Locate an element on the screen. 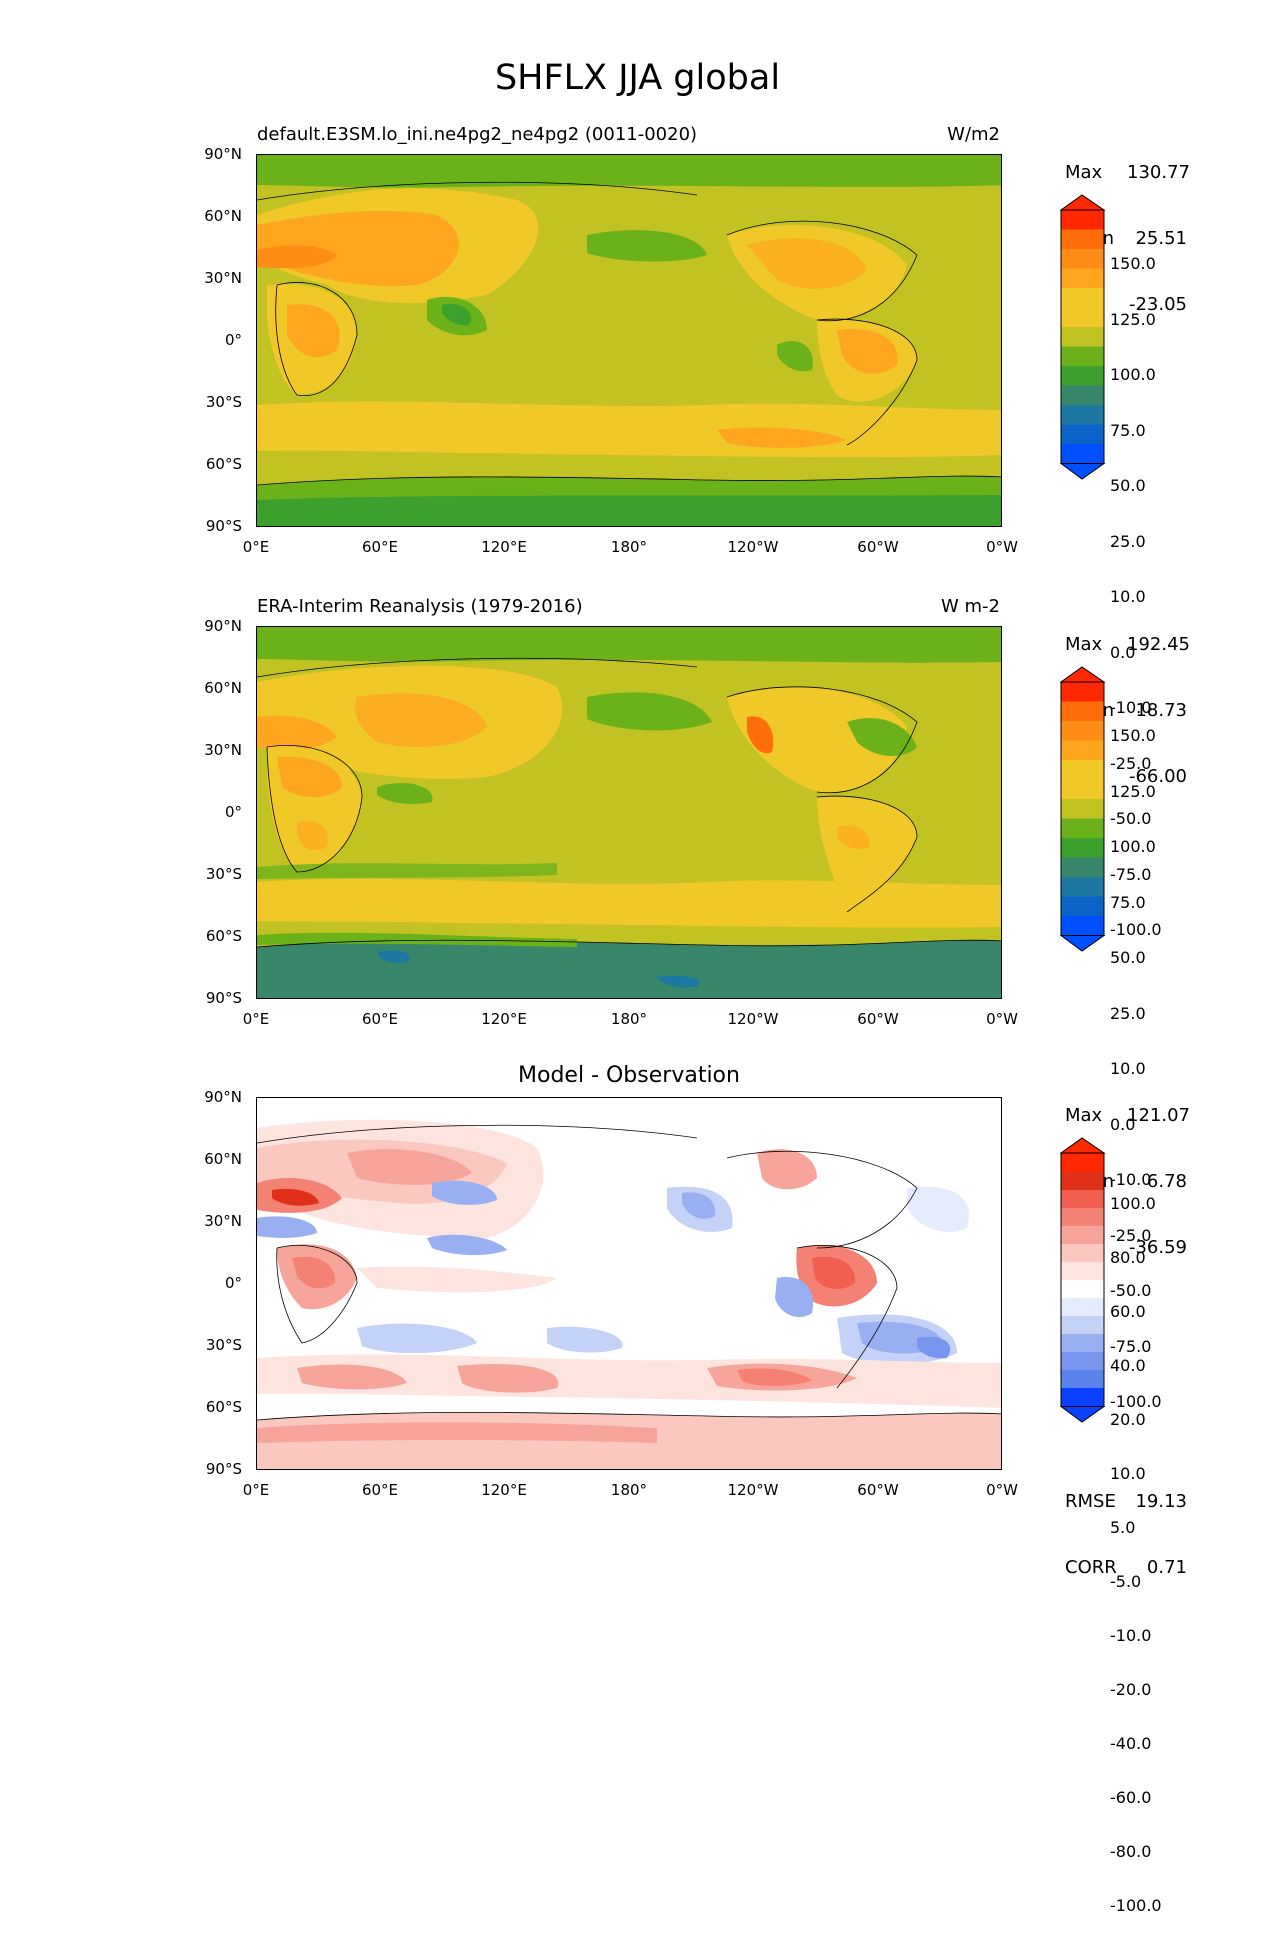 This screenshot has width=1275, height=1951. stat-mean: 18.73 is located at coordinates (1161, 710).